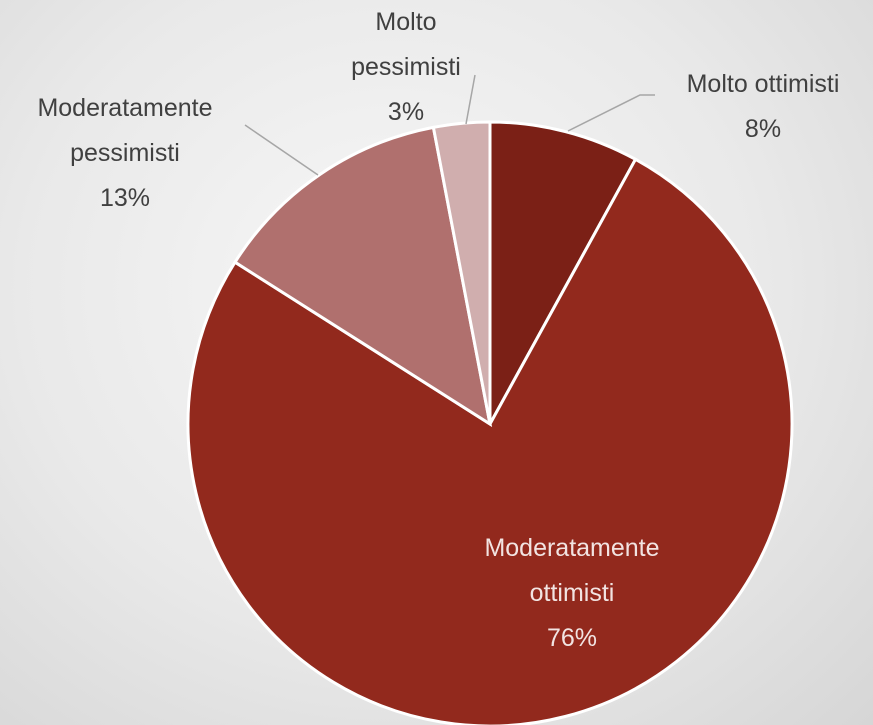 This screenshot has width=873, height=725. What do you see at coordinates (753, 107) in the screenshot?
I see `data-label: Molto ottimisti 8%` at bounding box center [753, 107].